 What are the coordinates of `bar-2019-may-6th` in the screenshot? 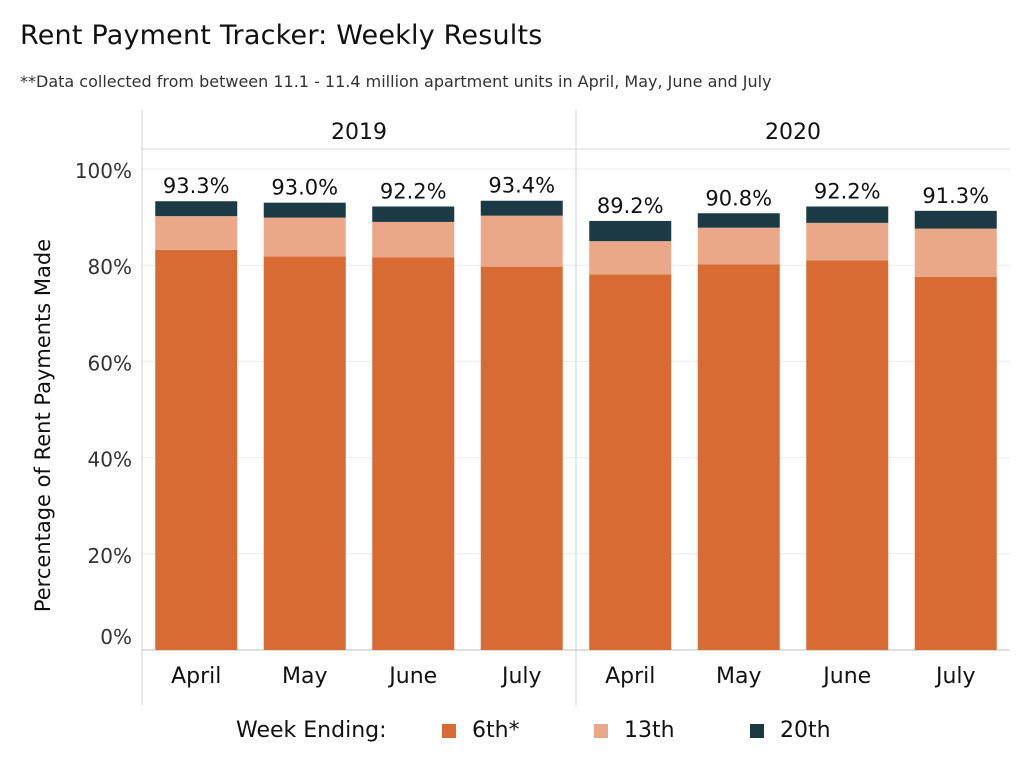 It's located at (304, 453).